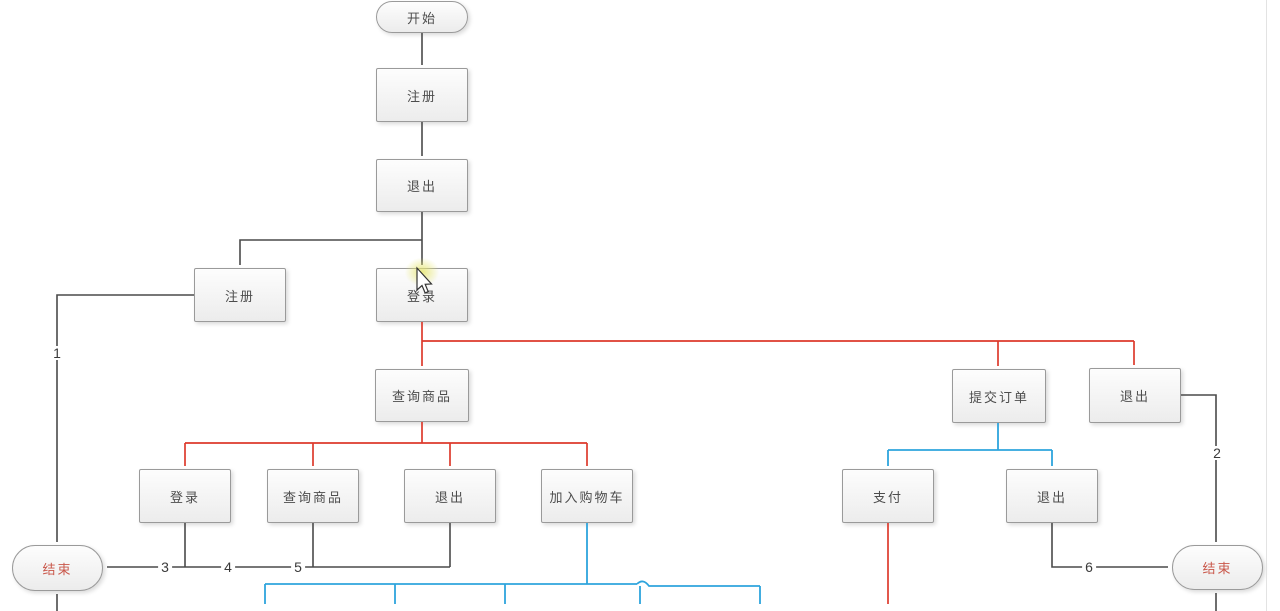 This screenshot has height=611, width=1280. I want to click on edge-logout4-to-end-right, so click(1109, 545).